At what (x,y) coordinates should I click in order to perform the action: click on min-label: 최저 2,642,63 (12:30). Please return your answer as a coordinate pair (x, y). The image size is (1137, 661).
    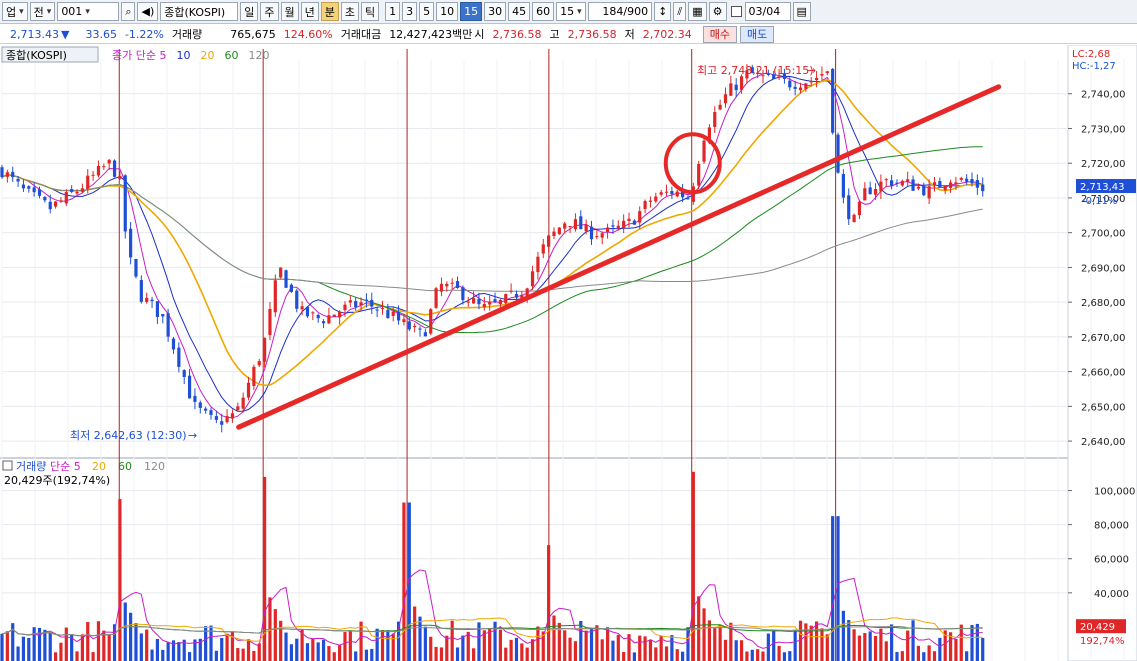
    Looking at the image, I should click on (128, 435).